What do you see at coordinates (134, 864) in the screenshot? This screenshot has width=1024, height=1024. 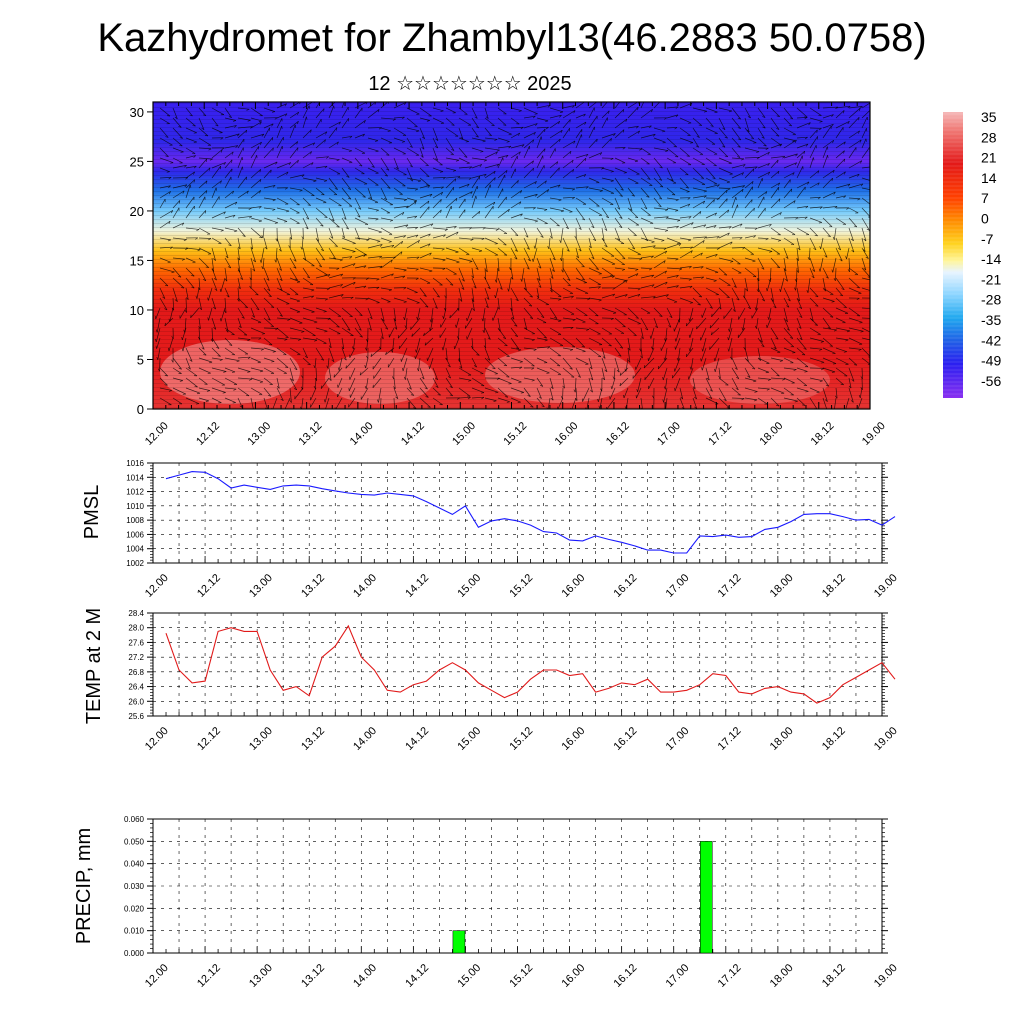 I see `y-tick-label: 0.040` at bounding box center [134, 864].